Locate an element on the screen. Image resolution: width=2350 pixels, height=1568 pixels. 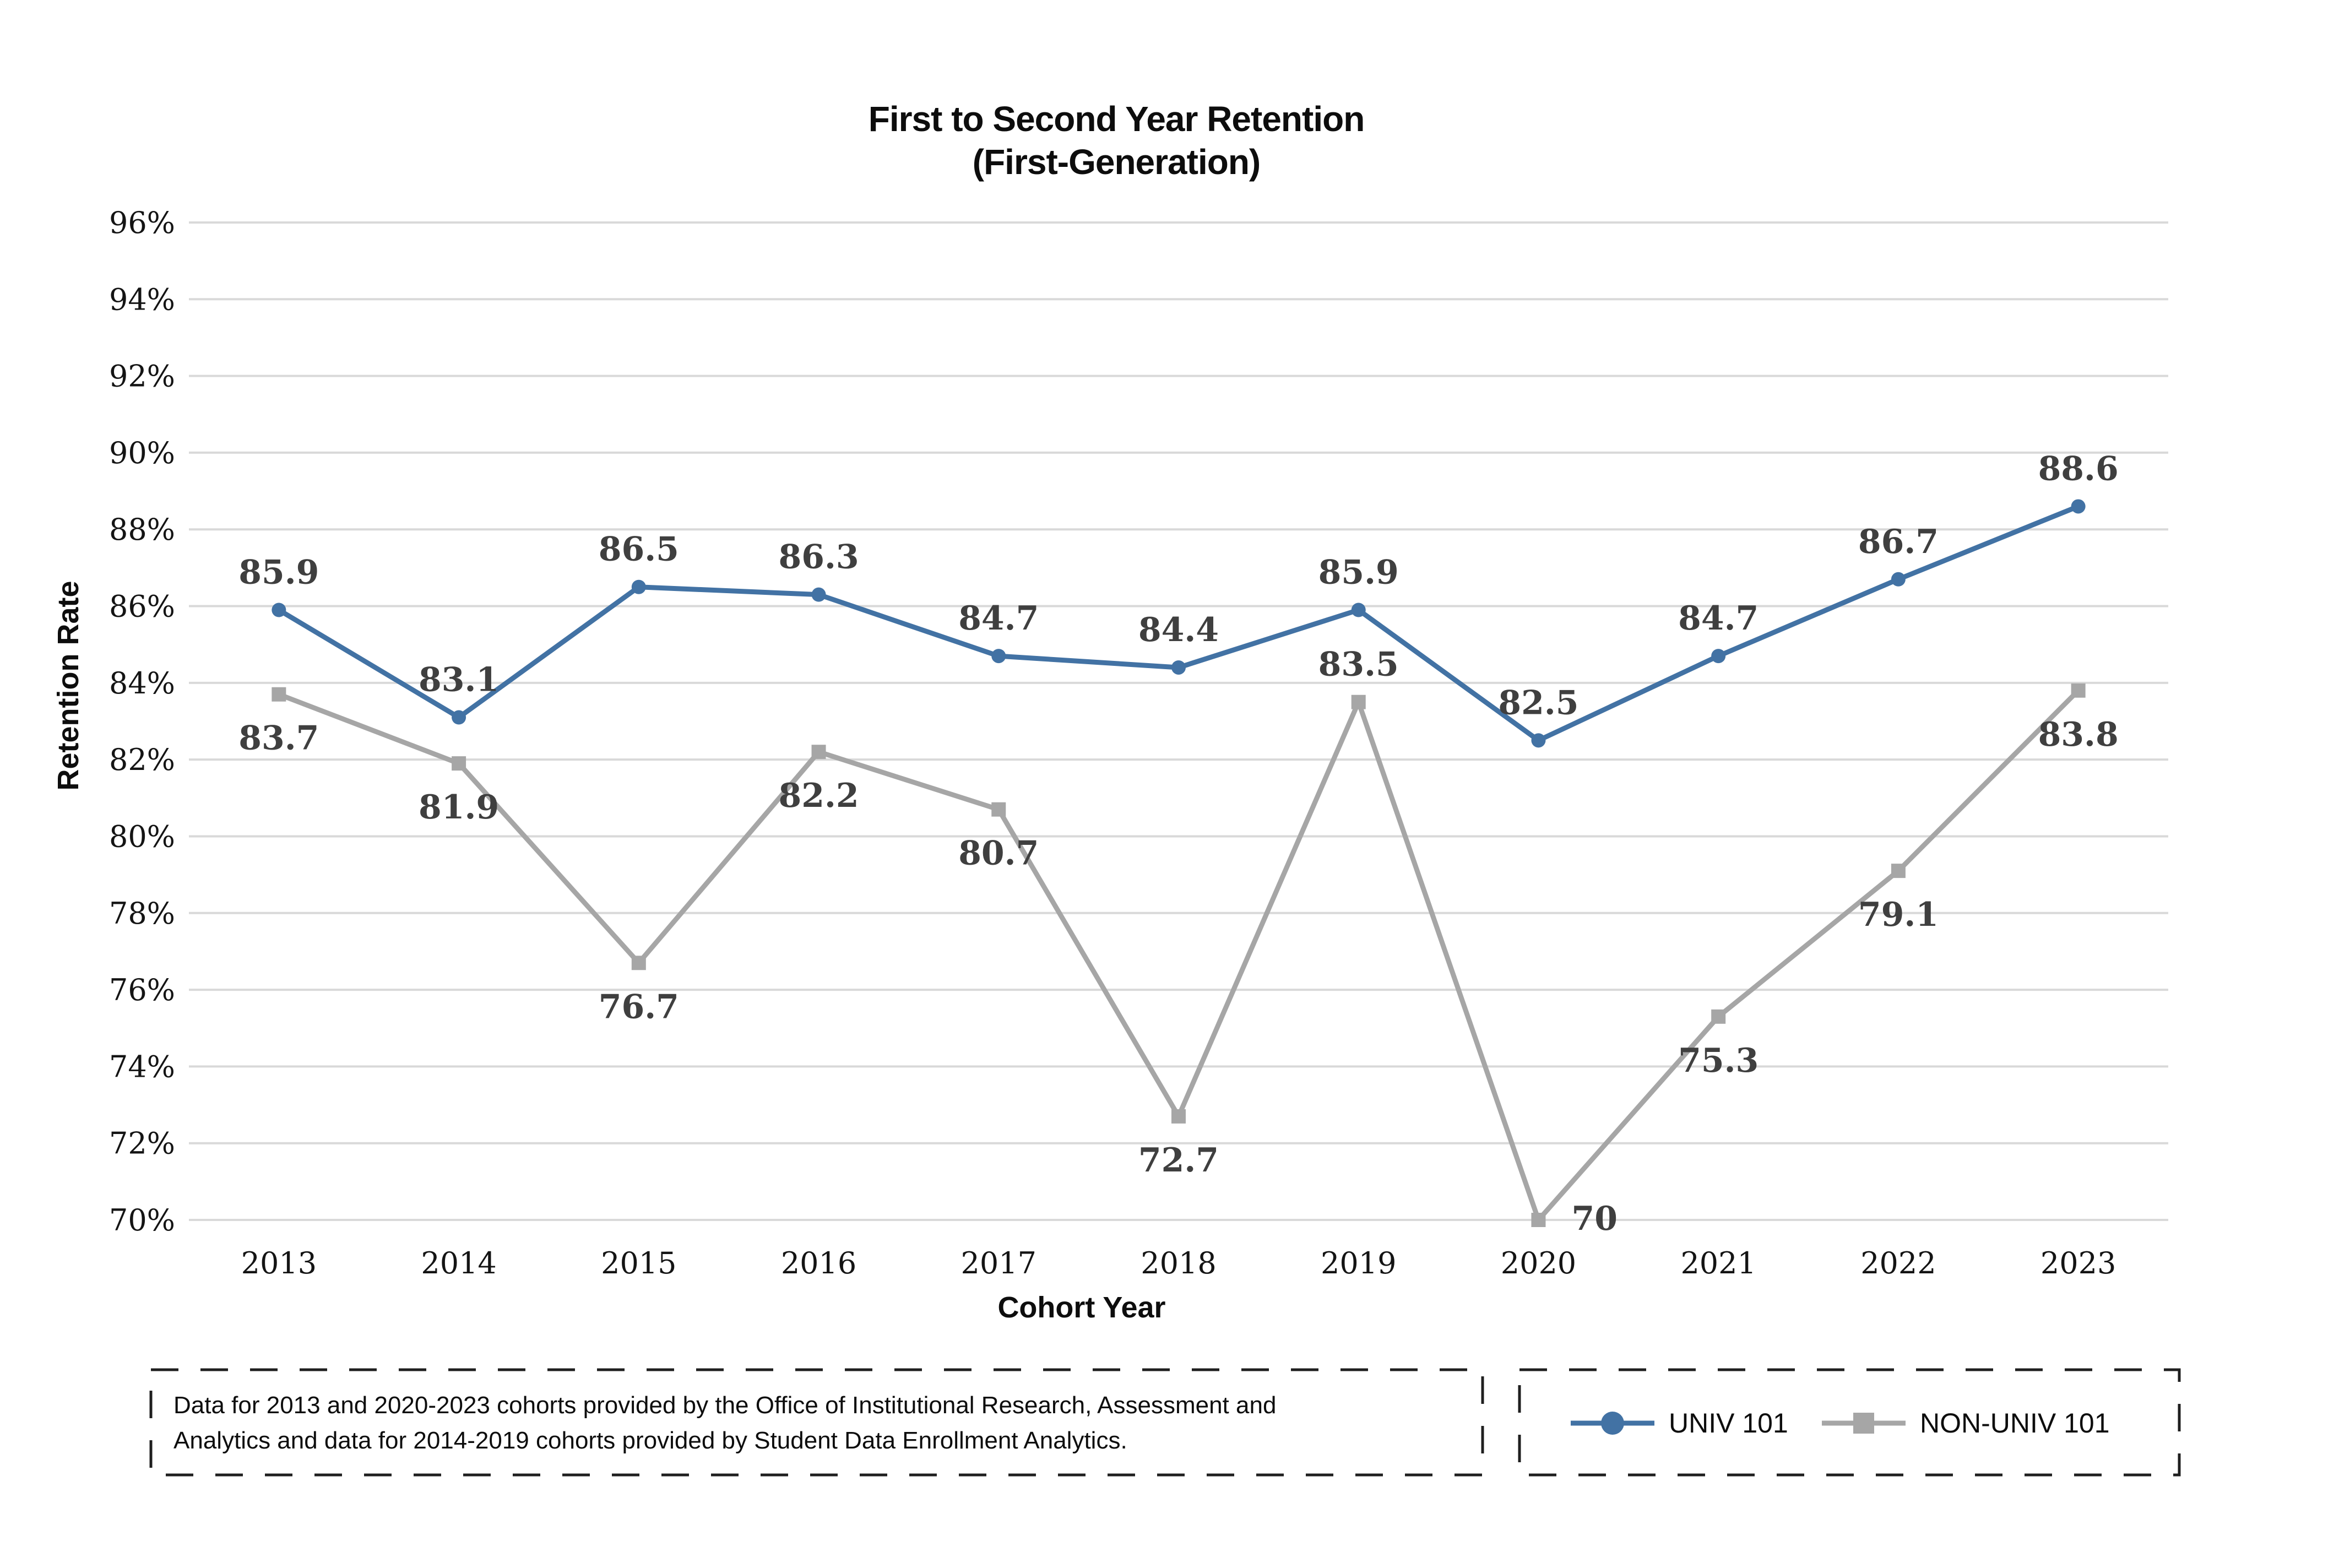
x-tick-label: 2020 is located at coordinates (1538, 1263).